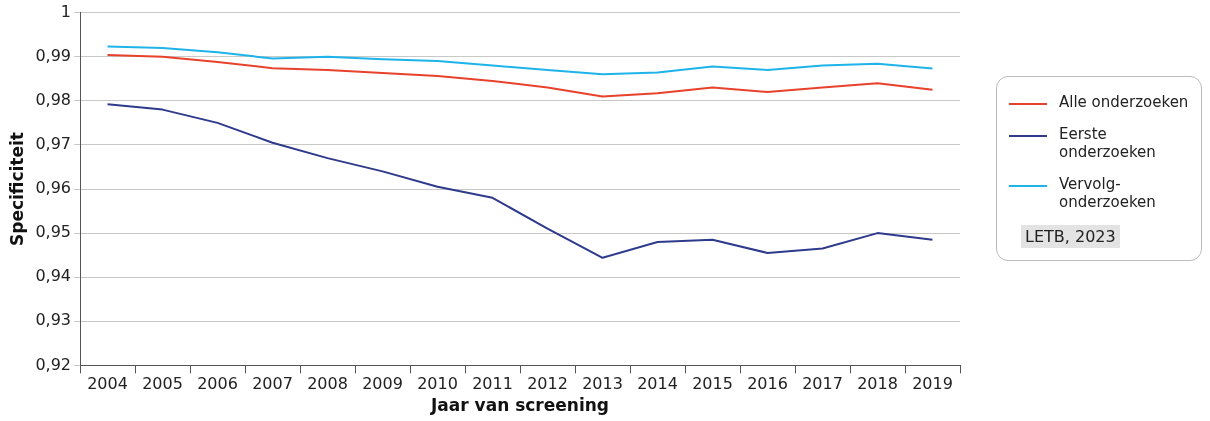  What do you see at coordinates (53, 320) in the screenshot?
I see `y-tick-label: 0,93` at bounding box center [53, 320].